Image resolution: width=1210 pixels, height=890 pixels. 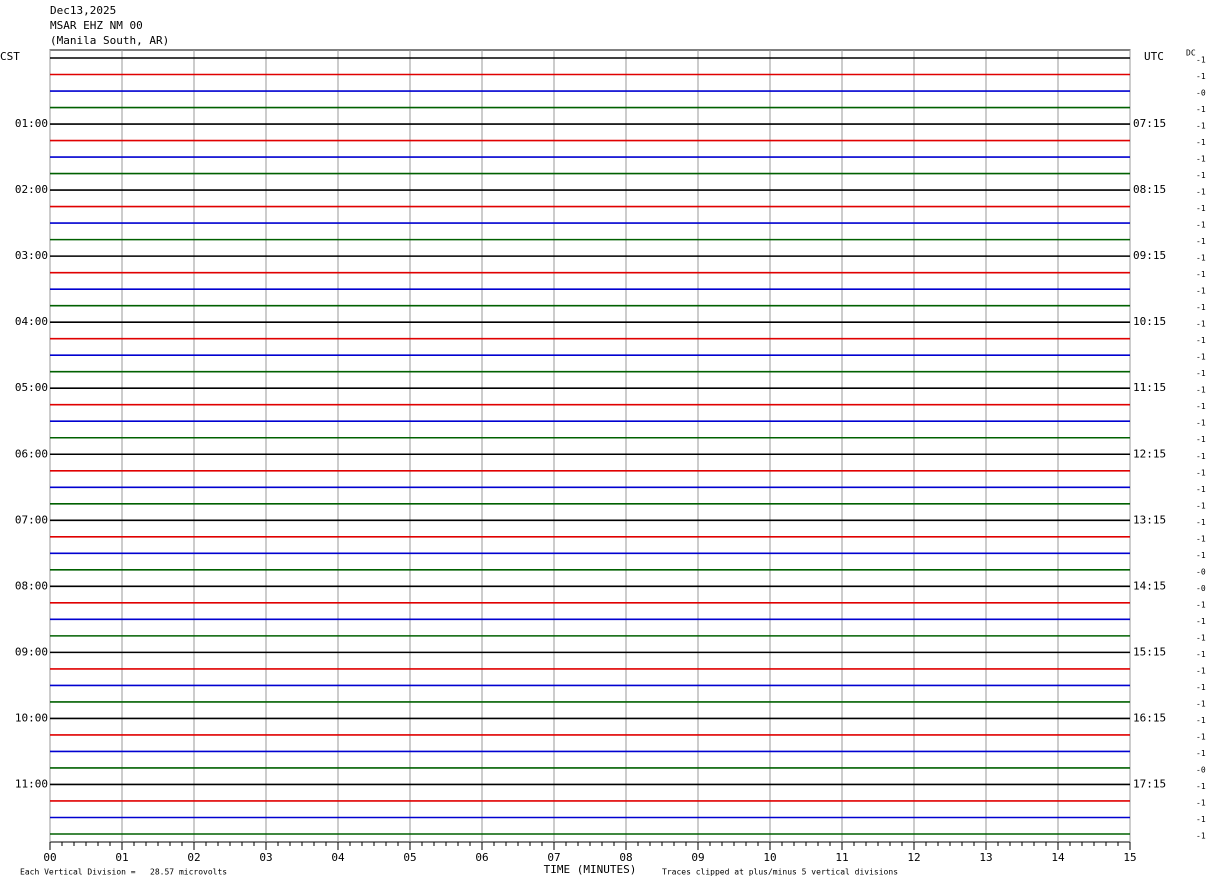 I want to click on x-tick-label: 09, so click(x=697, y=857).